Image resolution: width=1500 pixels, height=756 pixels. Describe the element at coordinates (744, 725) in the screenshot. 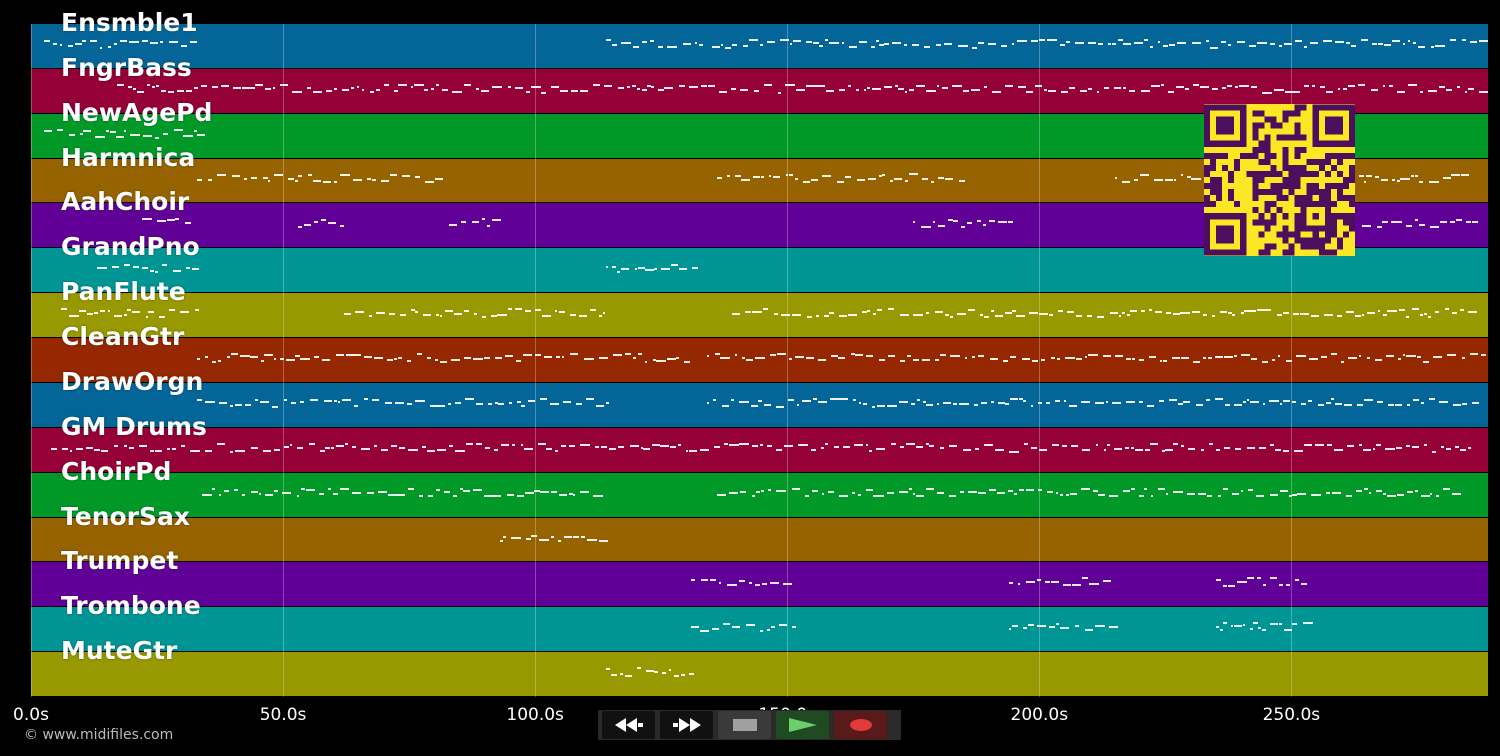

I see `stop-button` at that location.